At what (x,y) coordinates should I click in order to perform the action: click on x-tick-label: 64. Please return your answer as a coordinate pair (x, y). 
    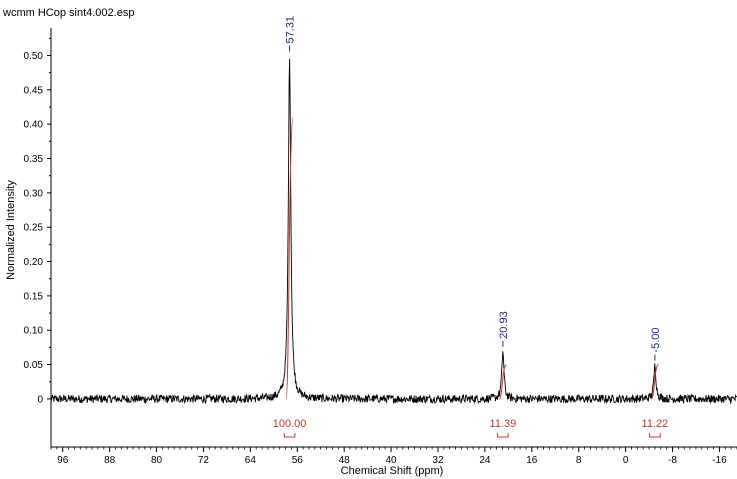
    Looking at the image, I should click on (251, 460).